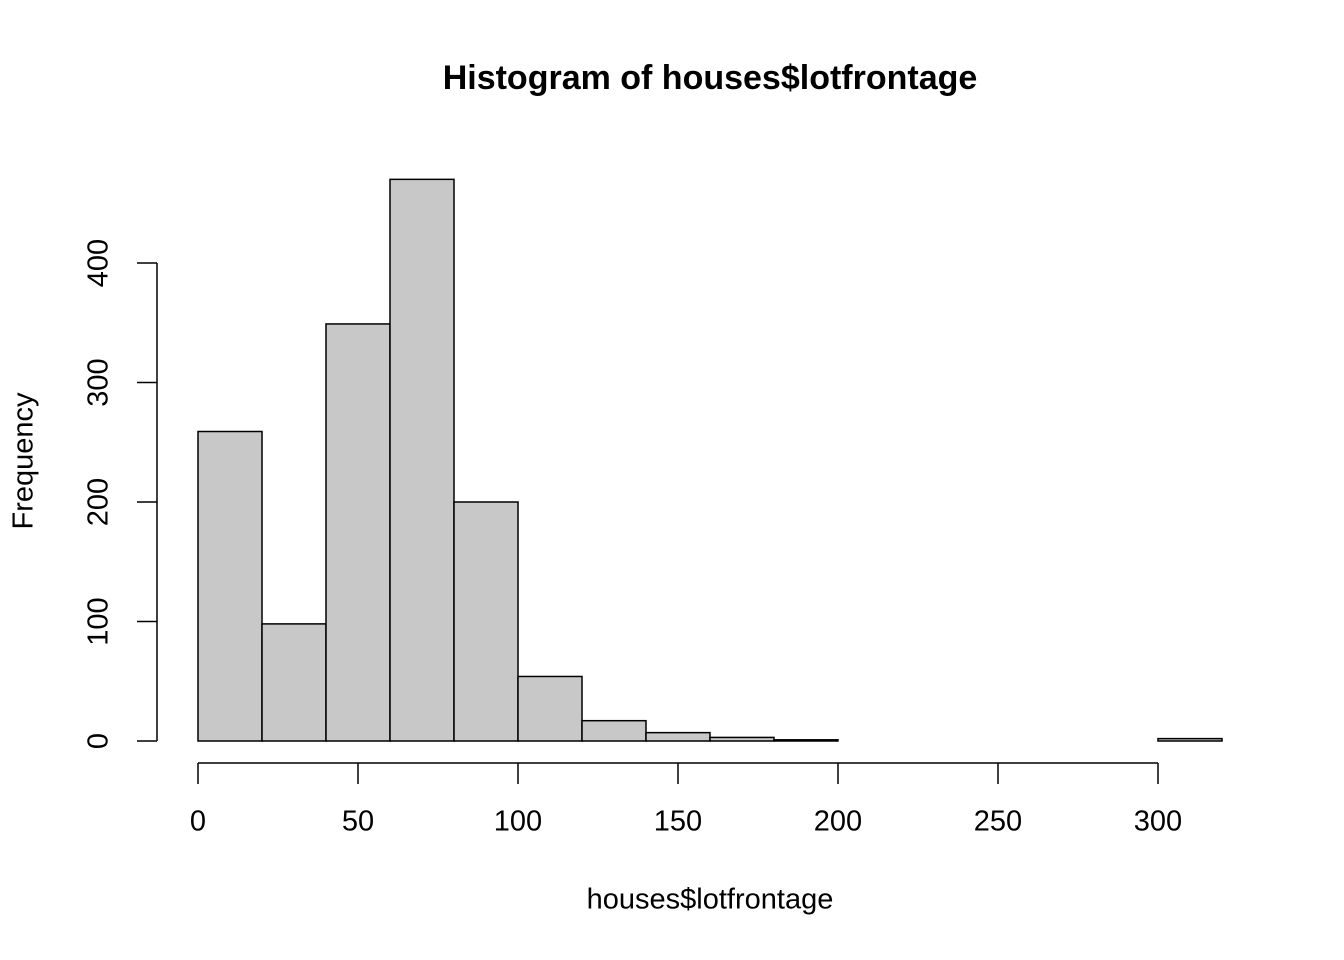 The image size is (1344, 960). What do you see at coordinates (99, 621) in the screenshot?
I see `y-tick-label: 100` at bounding box center [99, 621].